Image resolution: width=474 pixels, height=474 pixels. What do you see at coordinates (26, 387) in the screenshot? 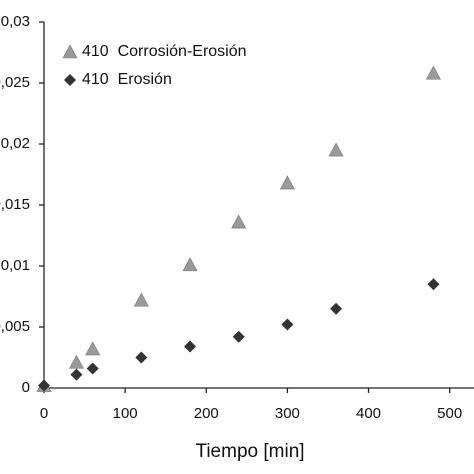
I see `y-tick-label: 0` at bounding box center [26, 387].